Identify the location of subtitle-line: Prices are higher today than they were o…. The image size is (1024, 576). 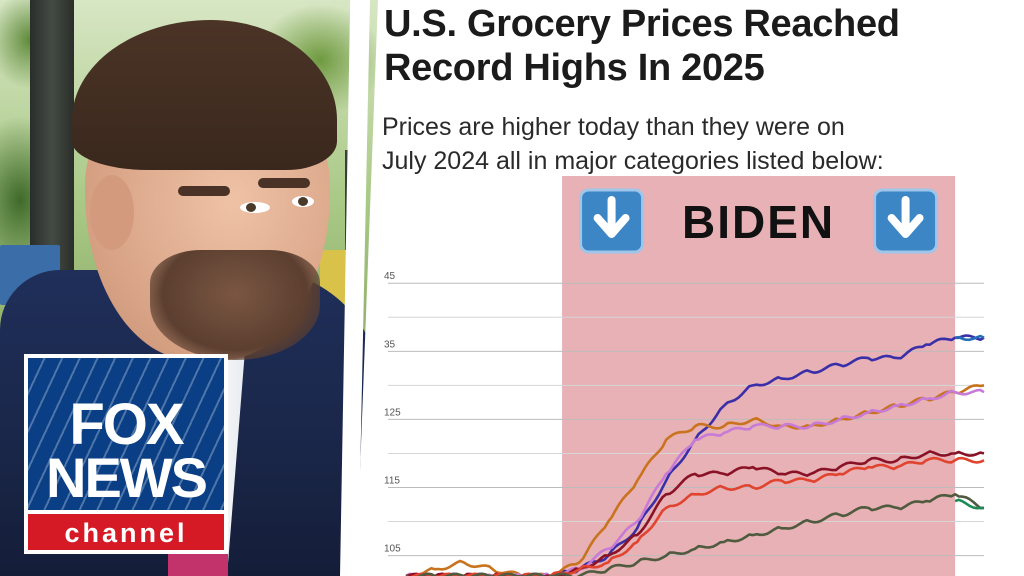
(613, 127).